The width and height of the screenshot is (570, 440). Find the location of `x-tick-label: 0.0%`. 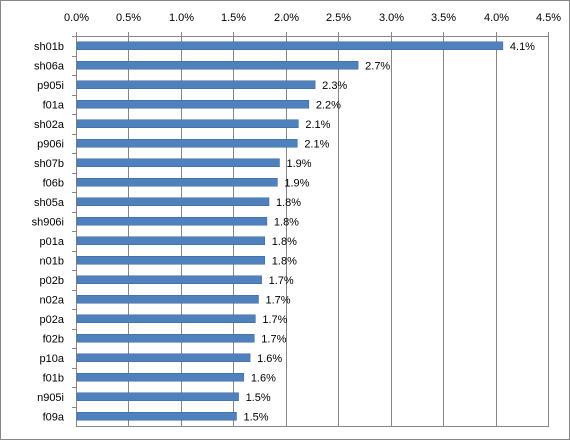

x-tick-label: 0.0% is located at coordinates (76, 18).